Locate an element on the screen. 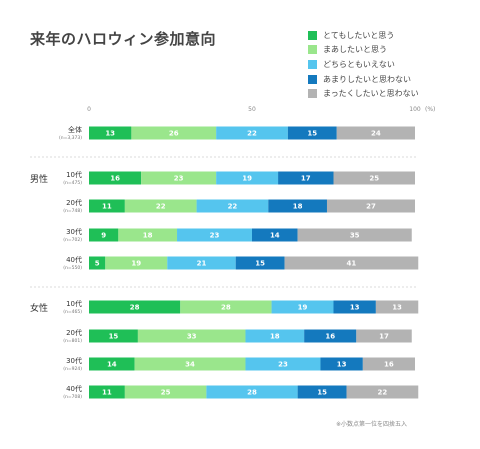 The height and width of the screenshot is (449, 480). sample-size-label: (n=801) is located at coordinates (72, 341).